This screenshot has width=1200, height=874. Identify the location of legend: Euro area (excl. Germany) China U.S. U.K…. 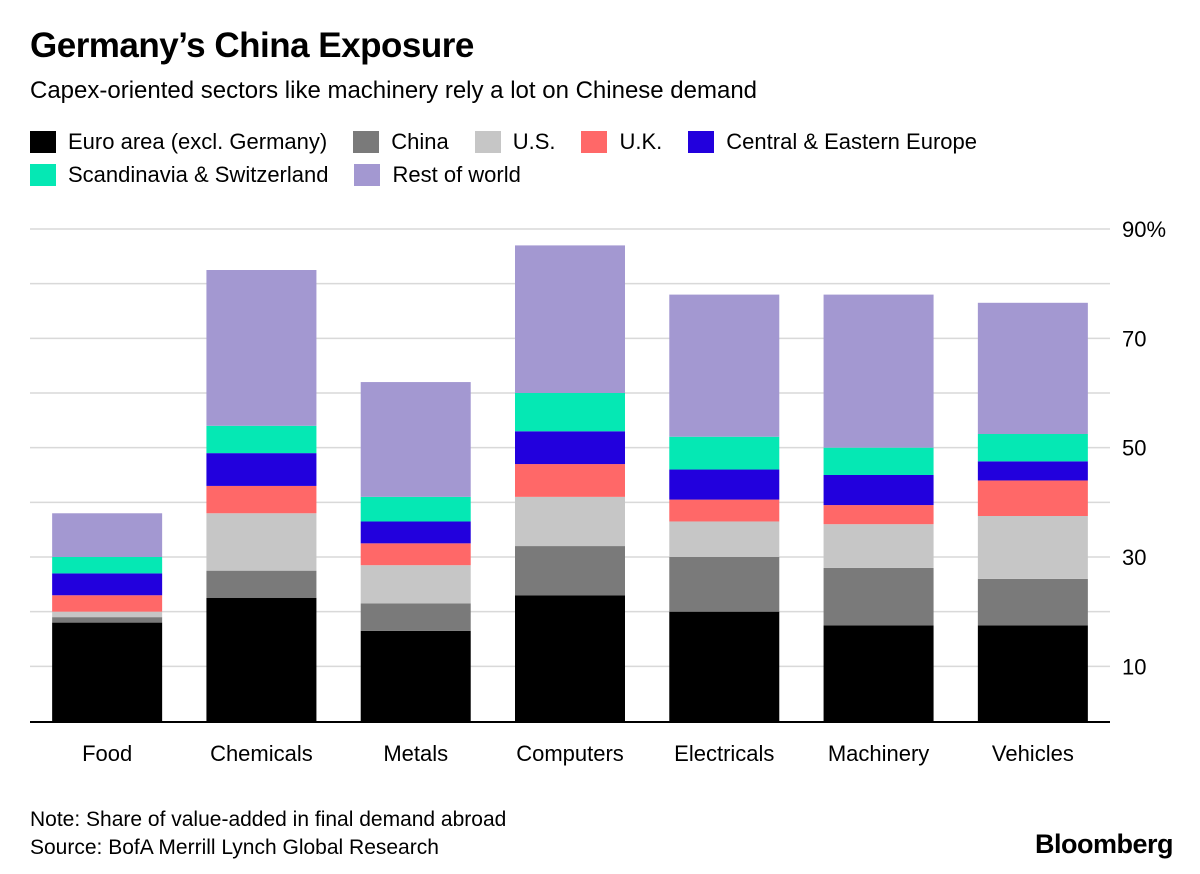
(580, 159).